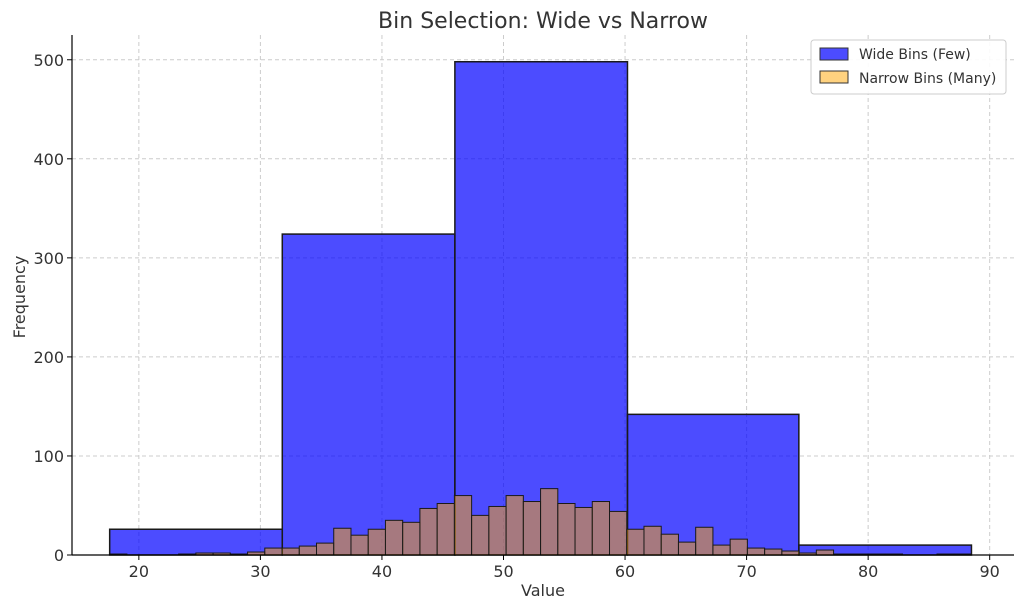  What do you see at coordinates (543, 590) in the screenshot?
I see `x-axis-title: Value` at bounding box center [543, 590].